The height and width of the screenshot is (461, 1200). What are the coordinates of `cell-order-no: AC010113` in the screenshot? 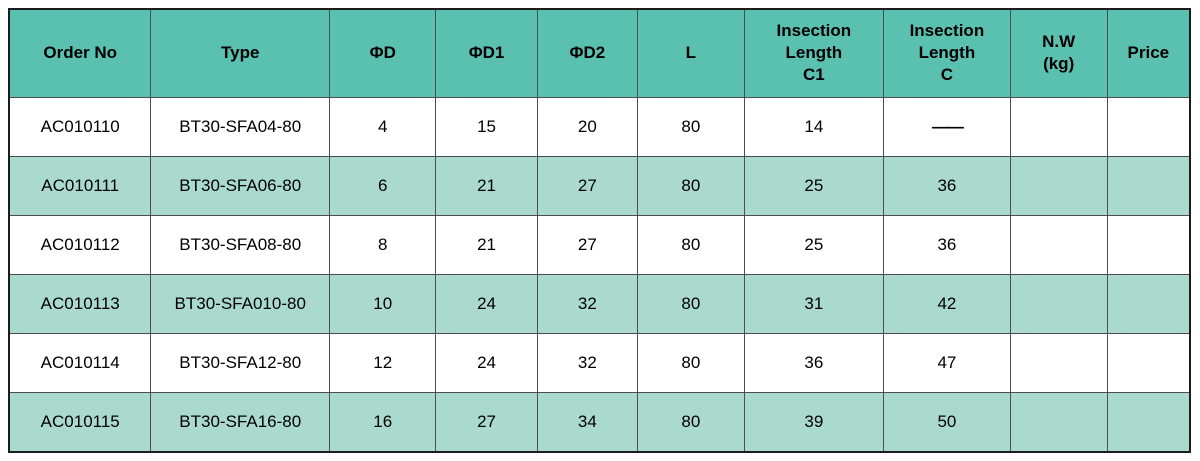 It's located at (80, 304).